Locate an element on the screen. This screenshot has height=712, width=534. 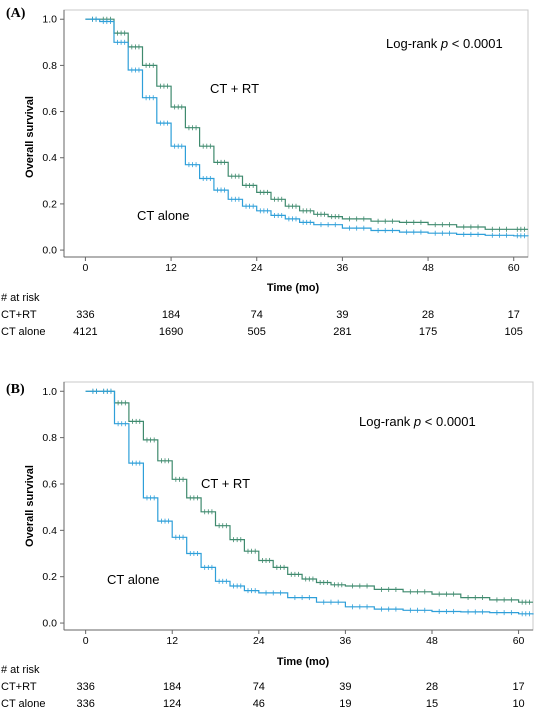
risk-value: 4121 is located at coordinates (85, 332).